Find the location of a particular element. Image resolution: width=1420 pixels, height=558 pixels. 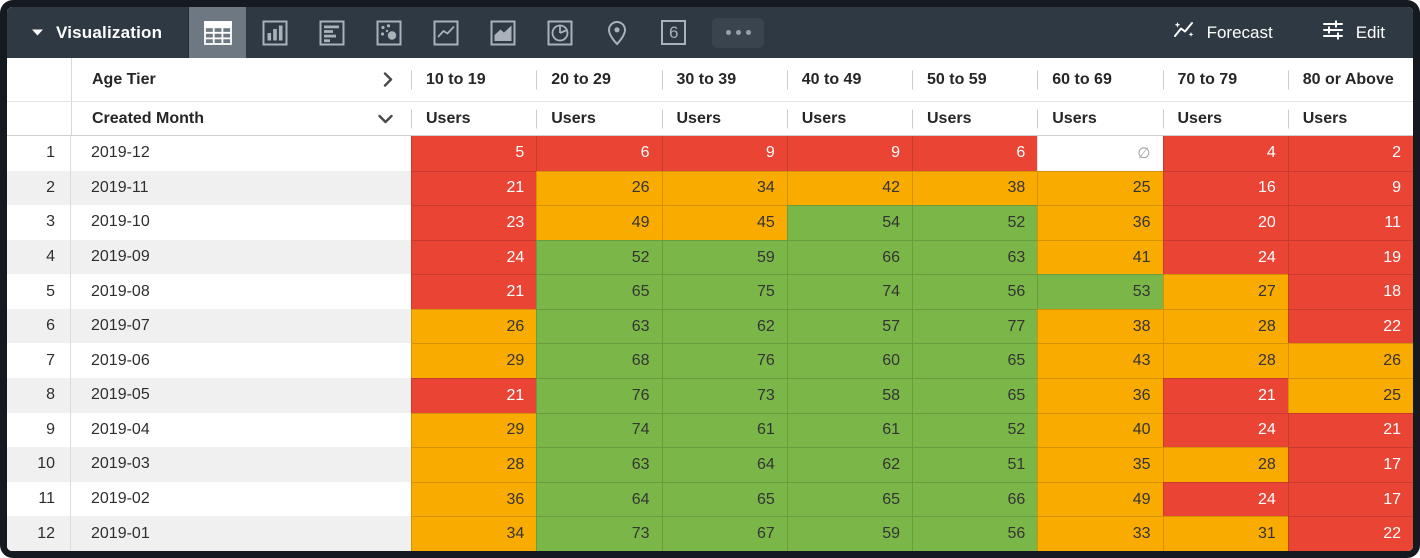

value-cell: 53 is located at coordinates (1100, 291).